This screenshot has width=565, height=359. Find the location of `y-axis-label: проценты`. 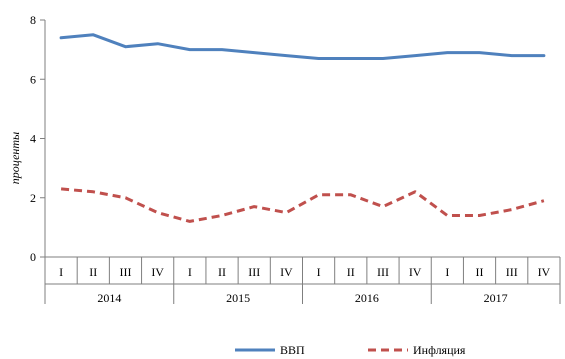

y-axis-label: проценты is located at coordinates (15, 158).